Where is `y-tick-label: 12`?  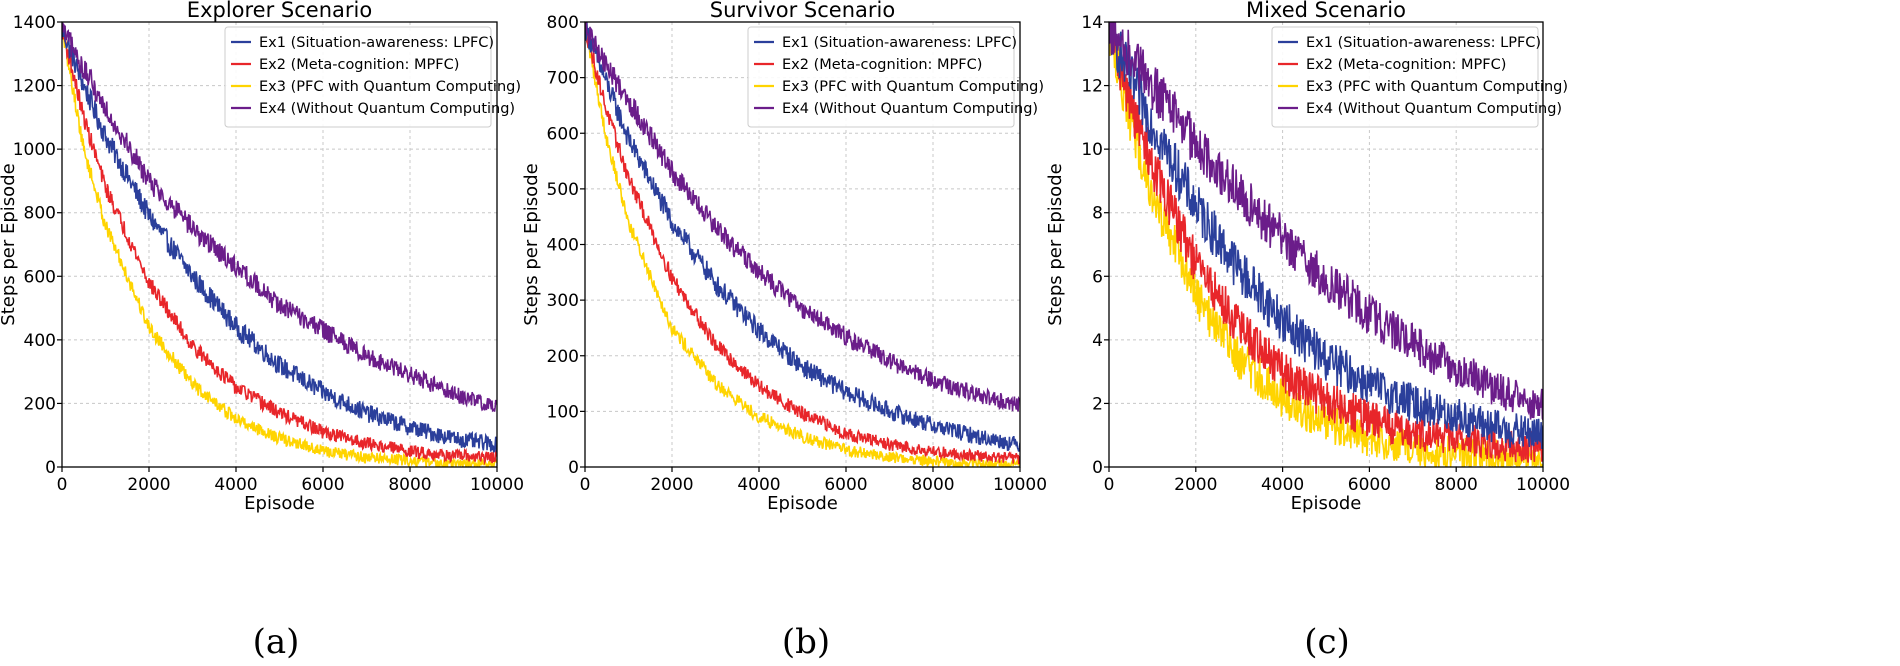 y-tick-label: 12 is located at coordinates (1092, 87).